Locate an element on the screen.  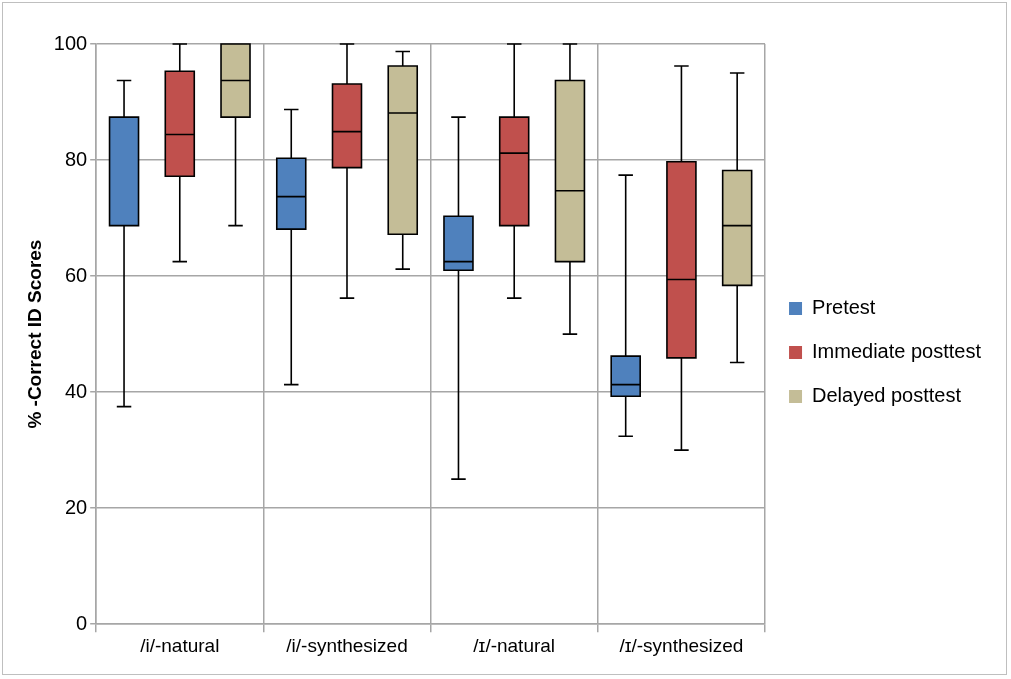
y-tick-label: 60 is located at coordinates (76, 274).